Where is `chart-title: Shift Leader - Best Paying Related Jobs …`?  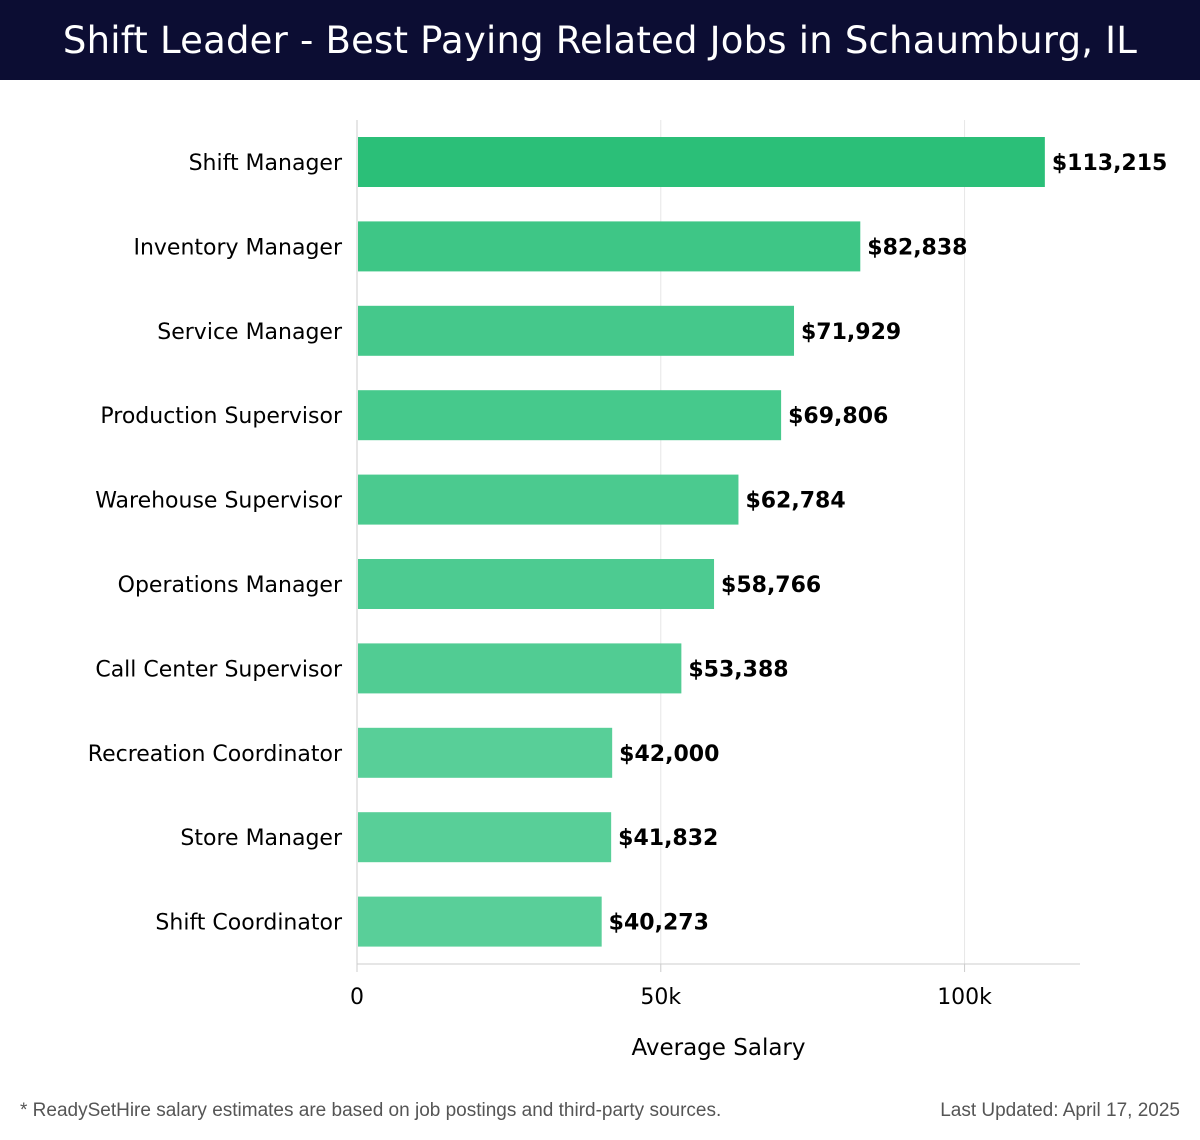
chart-title: Shift Leader - Best Paying Related Jobs … is located at coordinates (600, 40).